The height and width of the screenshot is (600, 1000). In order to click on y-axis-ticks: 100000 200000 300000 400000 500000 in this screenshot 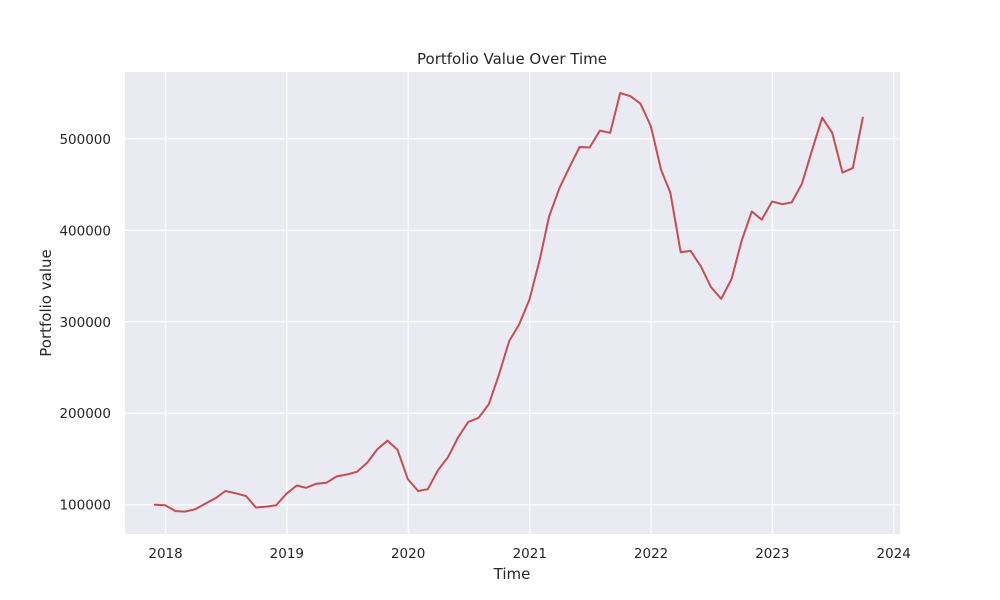, I will do `click(85, 323)`.